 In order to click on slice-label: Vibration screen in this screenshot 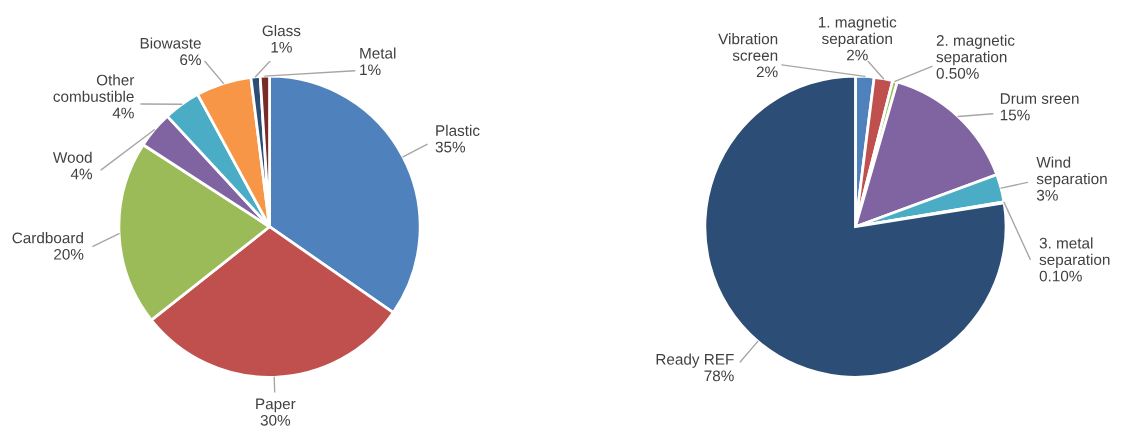, I will do `click(748, 47)`.